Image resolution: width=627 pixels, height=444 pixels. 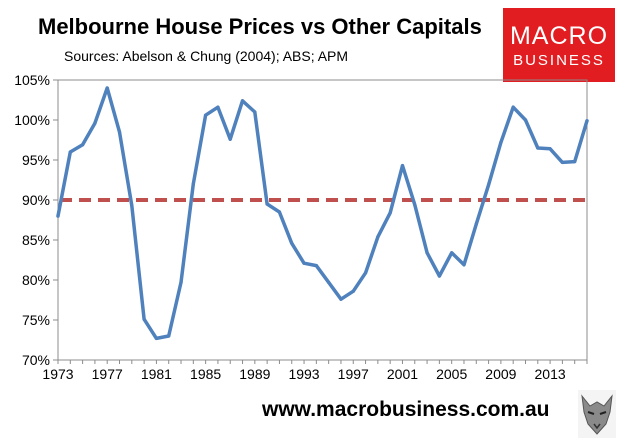 What do you see at coordinates (36, 280) in the screenshot?
I see `y-tick-label: 80%` at bounding box center [36, 280].